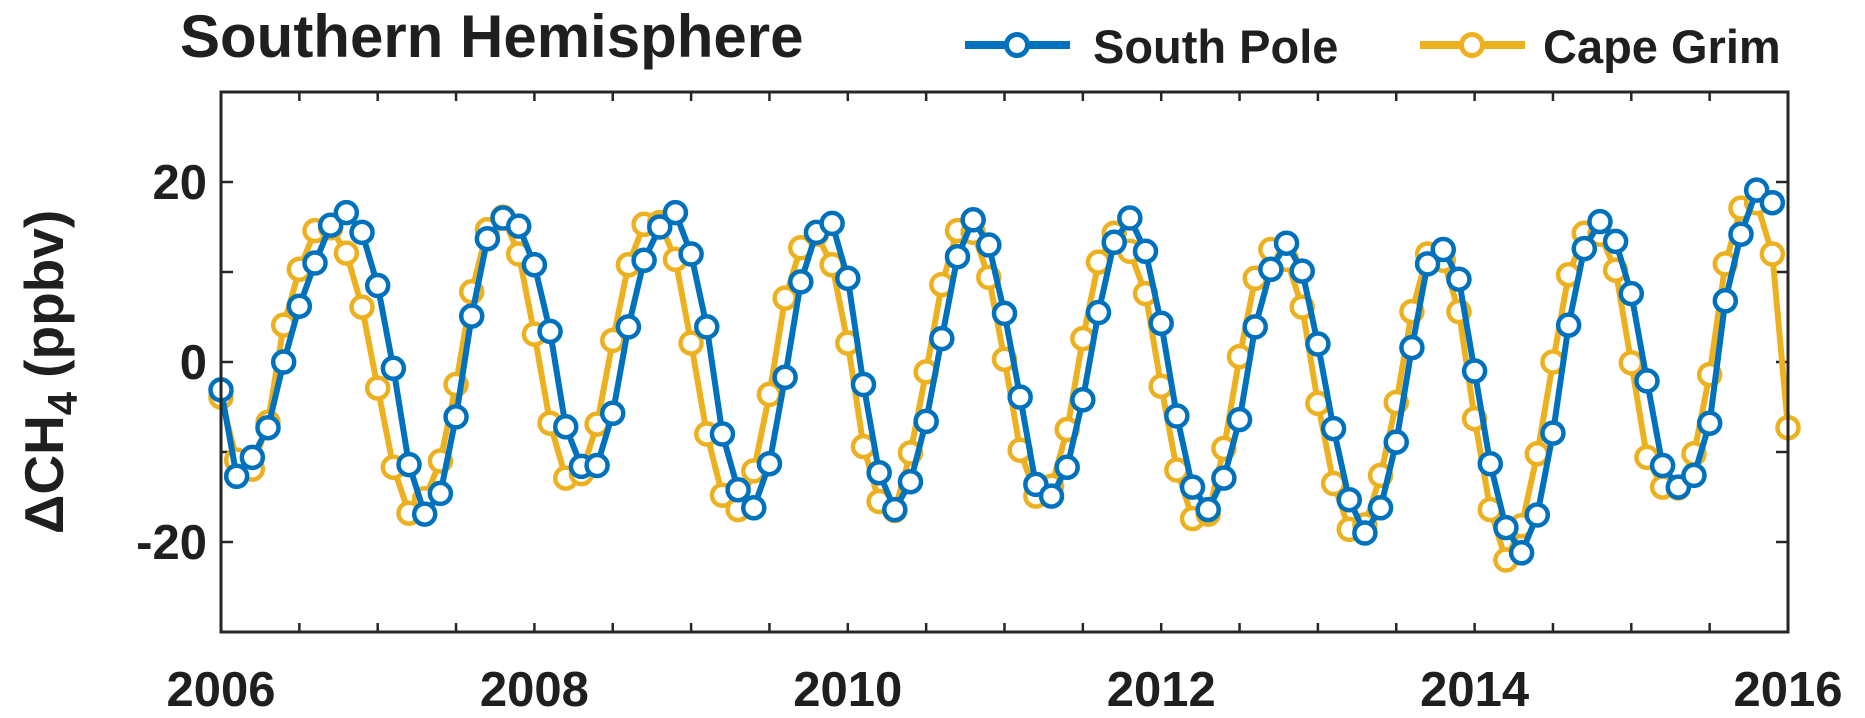 Image resolution: width=1865 pixels, height=718 pixels. What do you see at coordinates (220, 690) in the screenshot?
I see `x-tick-label: 2006` at bounding box center [220, 690].